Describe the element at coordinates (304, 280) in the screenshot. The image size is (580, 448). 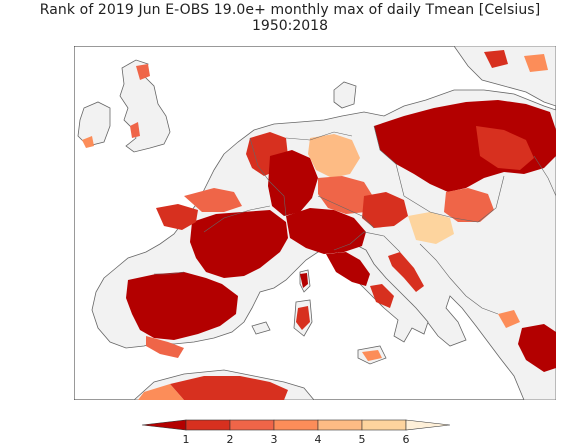
I see `rank-region-corsica` at that location.